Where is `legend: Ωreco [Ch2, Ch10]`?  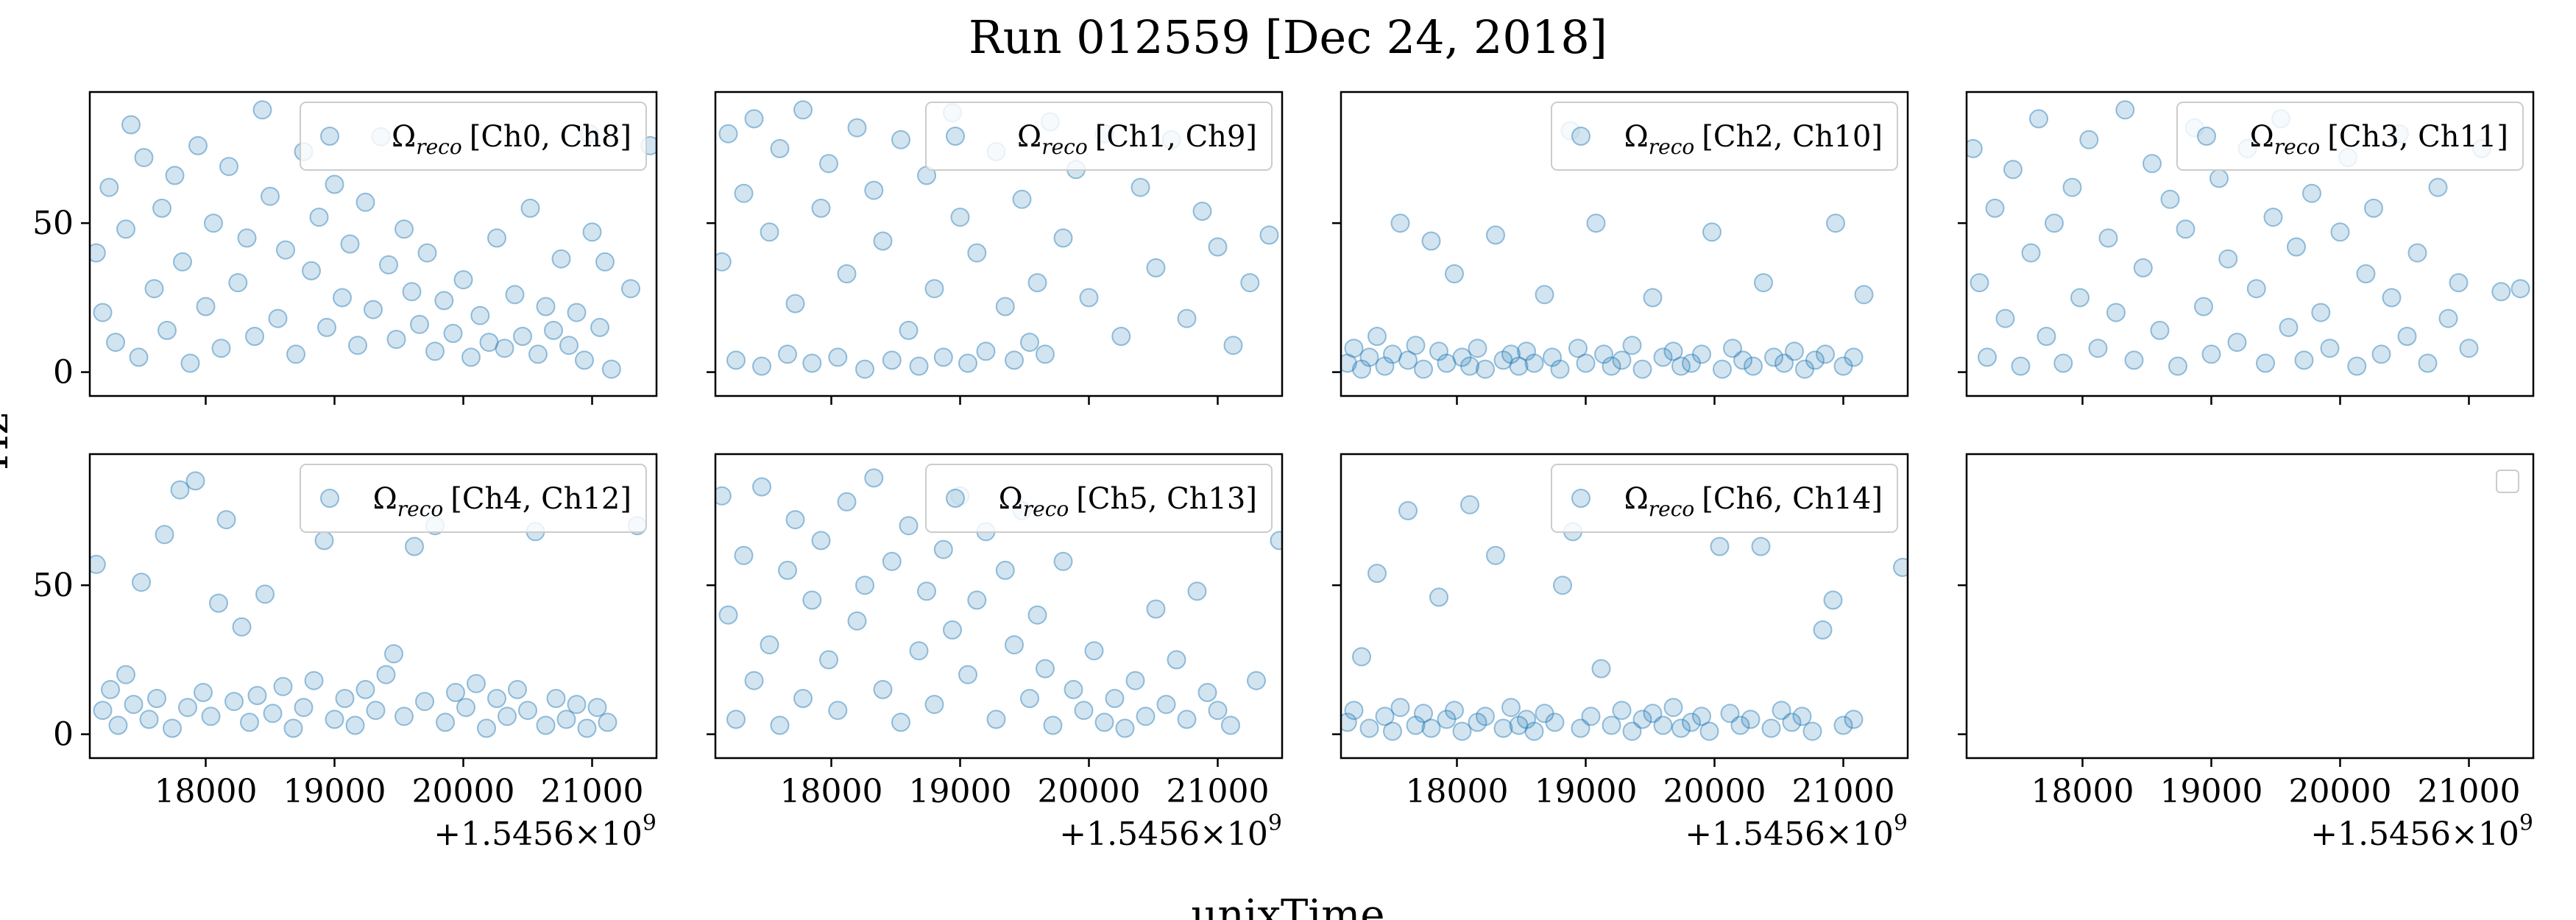
legend: Ωreco [Ch2, Ch10] is located at coordinates (1724, 136).